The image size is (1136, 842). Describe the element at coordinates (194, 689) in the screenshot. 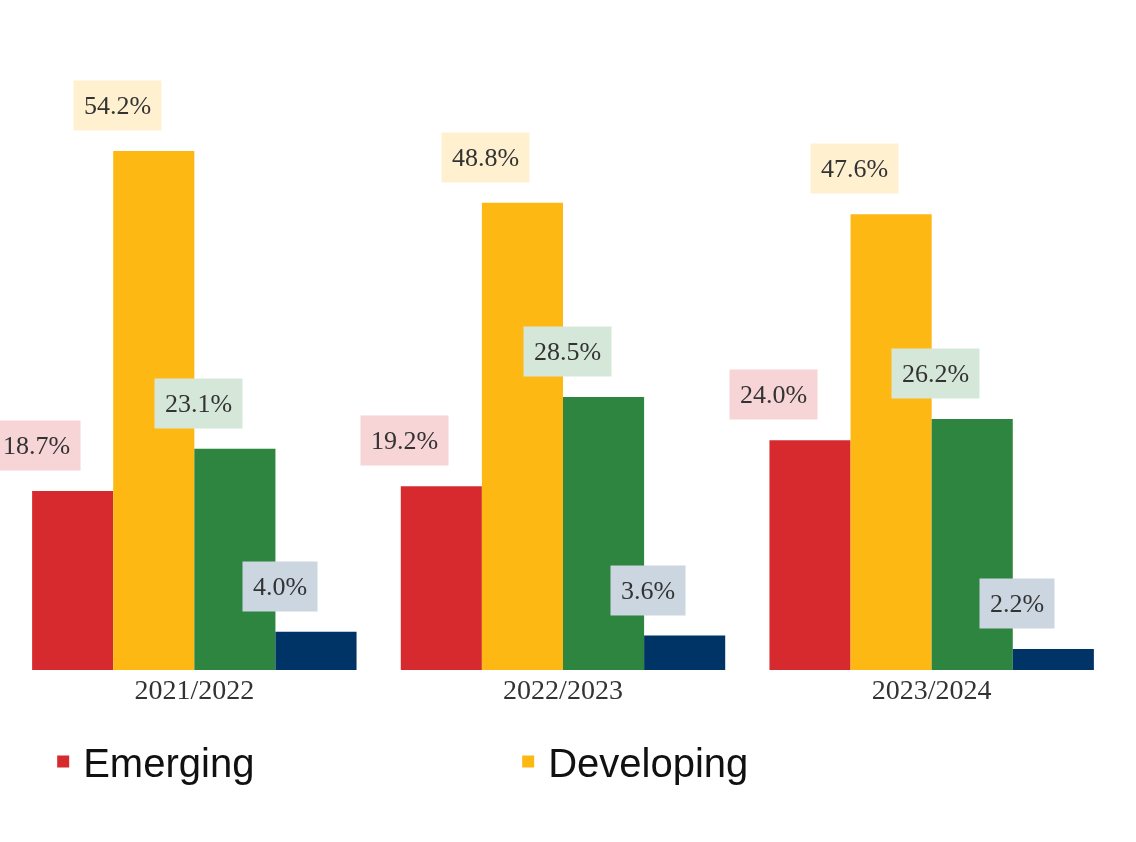

I see `x-tick-label: 2021/2022` at that location.